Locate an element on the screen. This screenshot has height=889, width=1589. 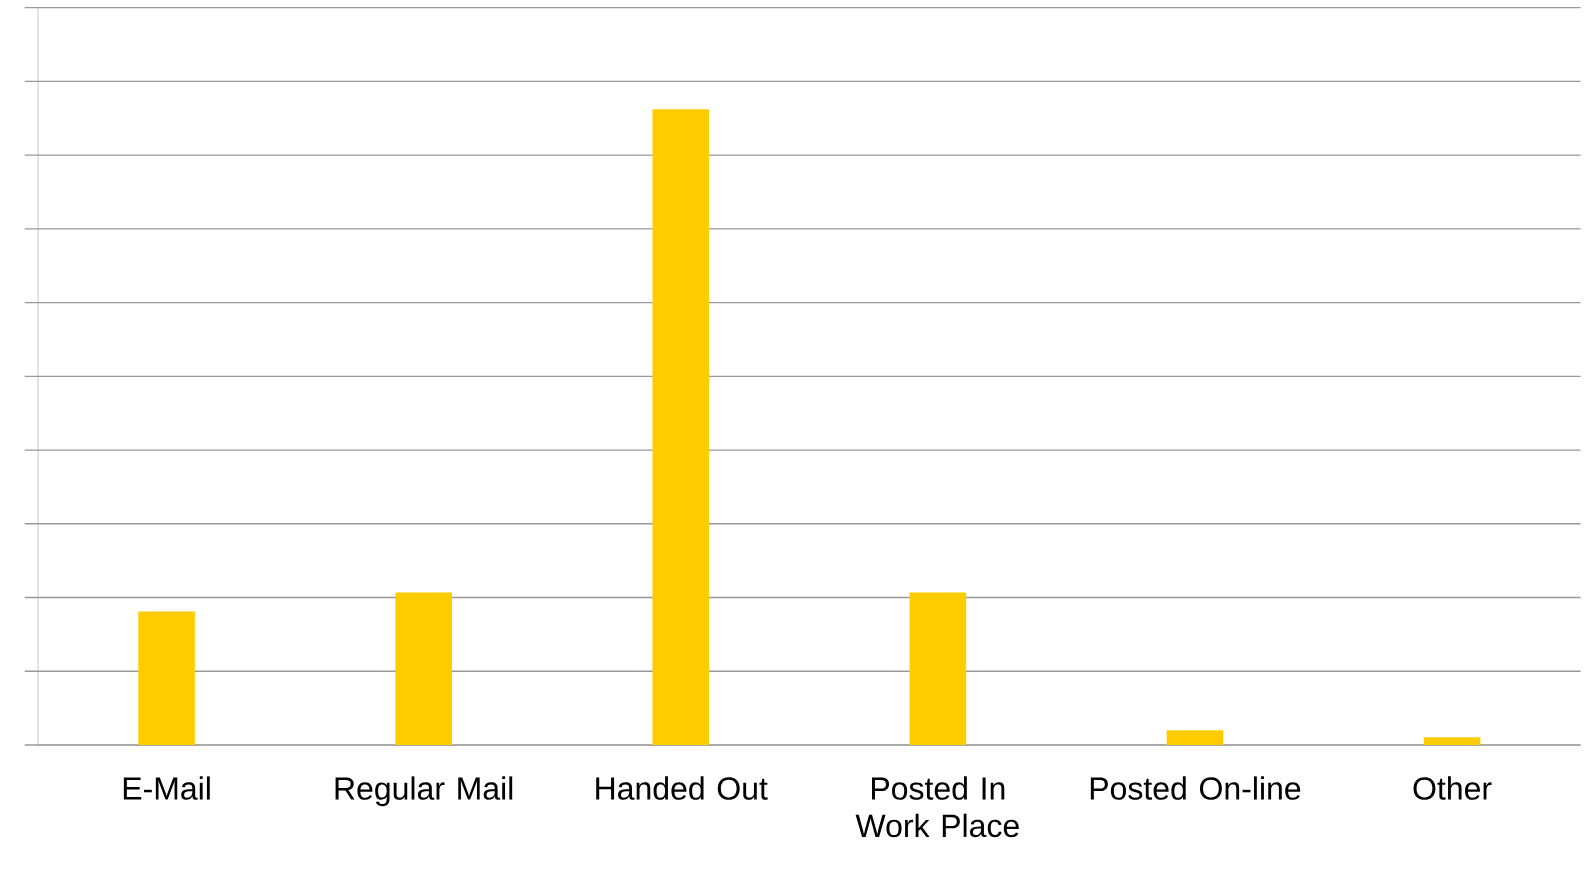
x-tick-label: E-Mail is located at coordinates (166, 788).